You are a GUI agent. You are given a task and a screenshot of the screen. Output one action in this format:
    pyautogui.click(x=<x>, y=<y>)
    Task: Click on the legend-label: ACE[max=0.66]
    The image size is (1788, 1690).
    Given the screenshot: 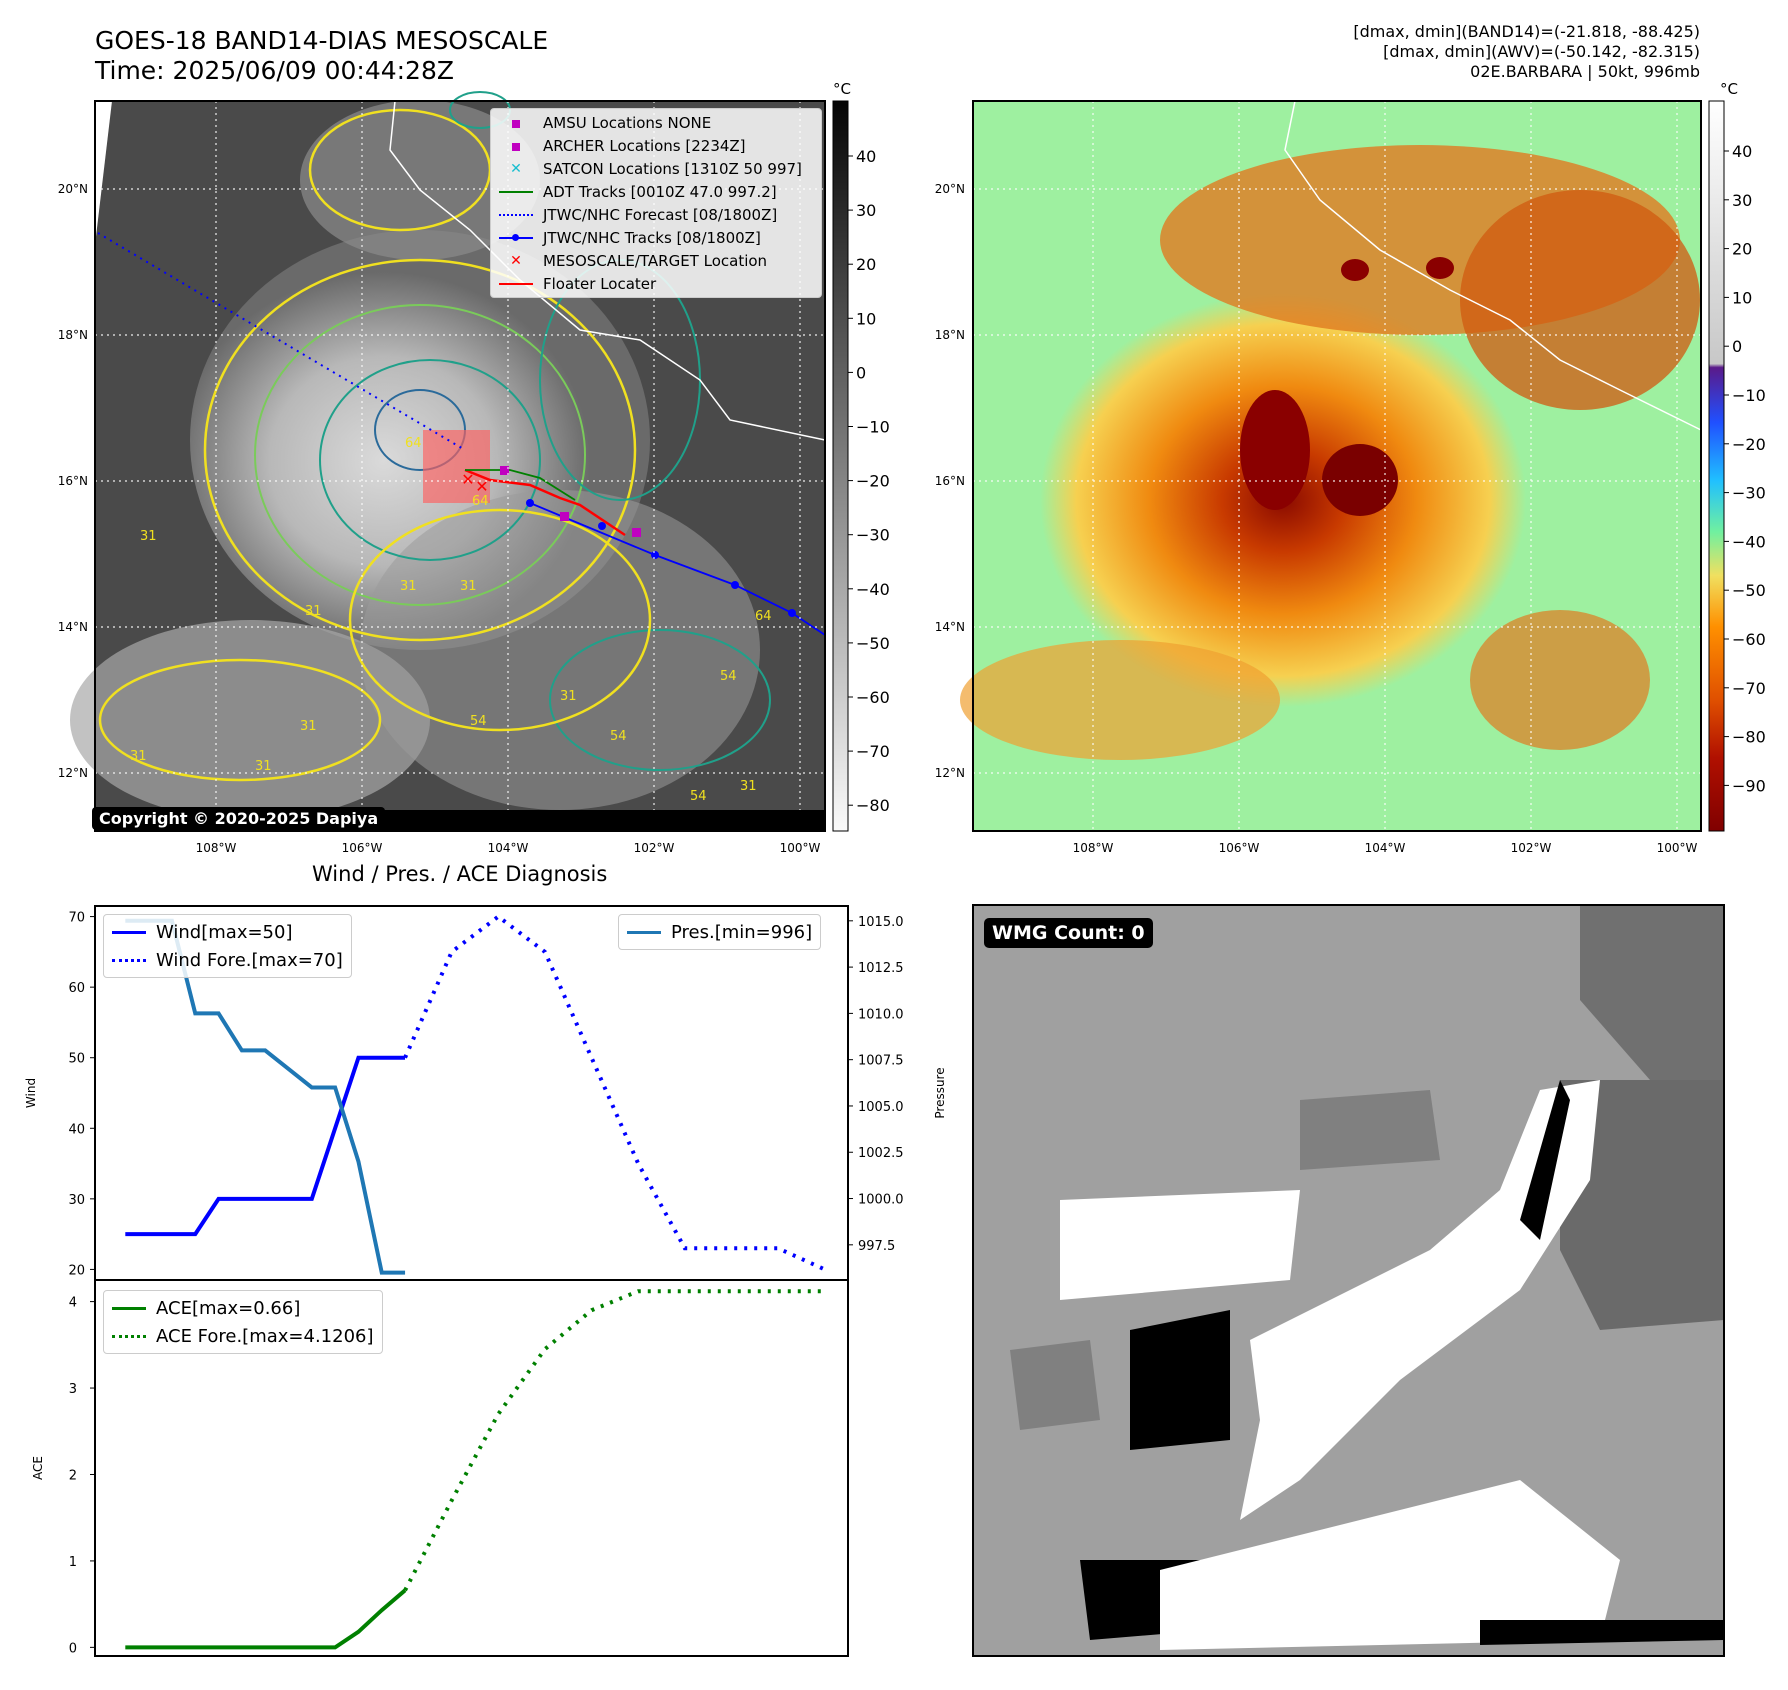 What is the action you would take?
    pyautogui.click(x=228, y=1308)
    